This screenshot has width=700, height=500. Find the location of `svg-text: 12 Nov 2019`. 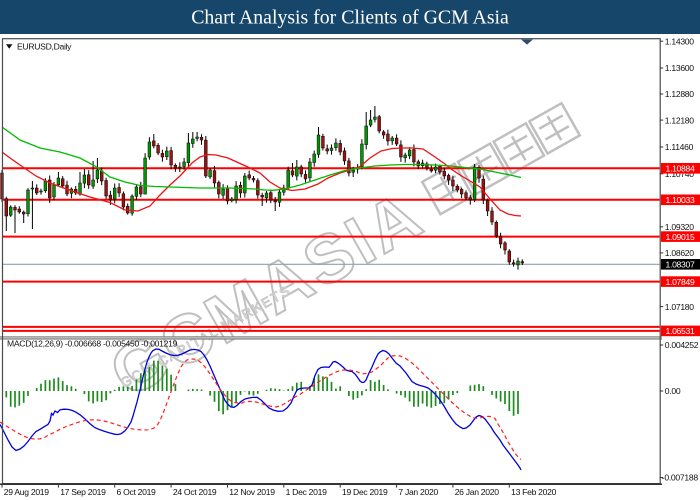

svg-text: 12 Nov 2019 is located at coordinates (252, 492).